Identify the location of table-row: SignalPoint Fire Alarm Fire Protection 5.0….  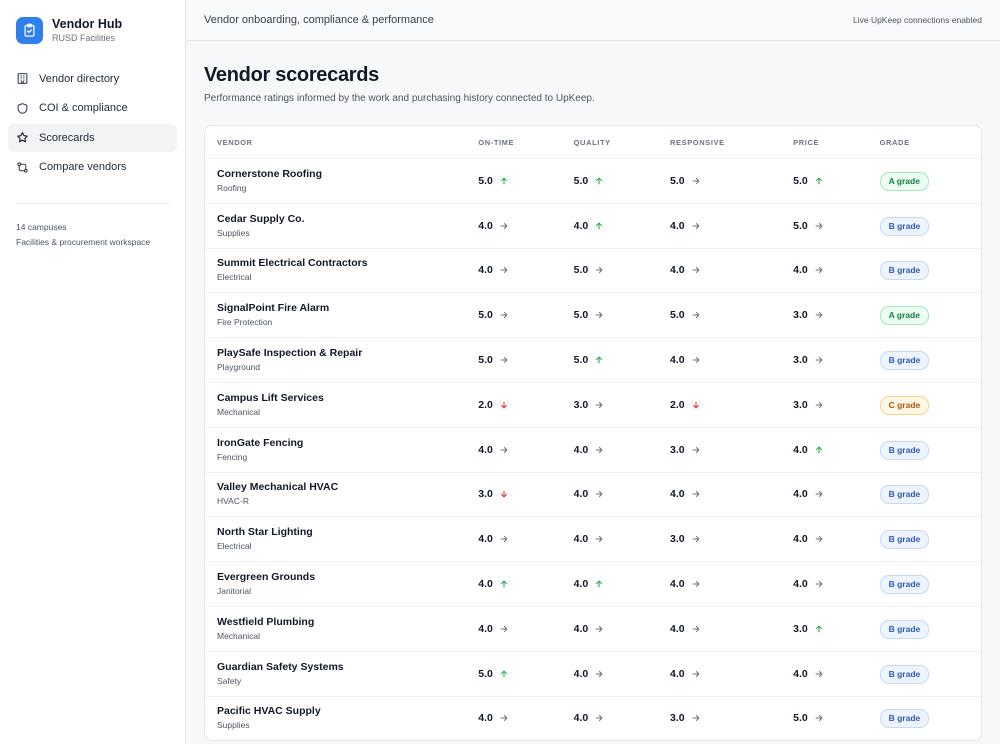
(593, 314).